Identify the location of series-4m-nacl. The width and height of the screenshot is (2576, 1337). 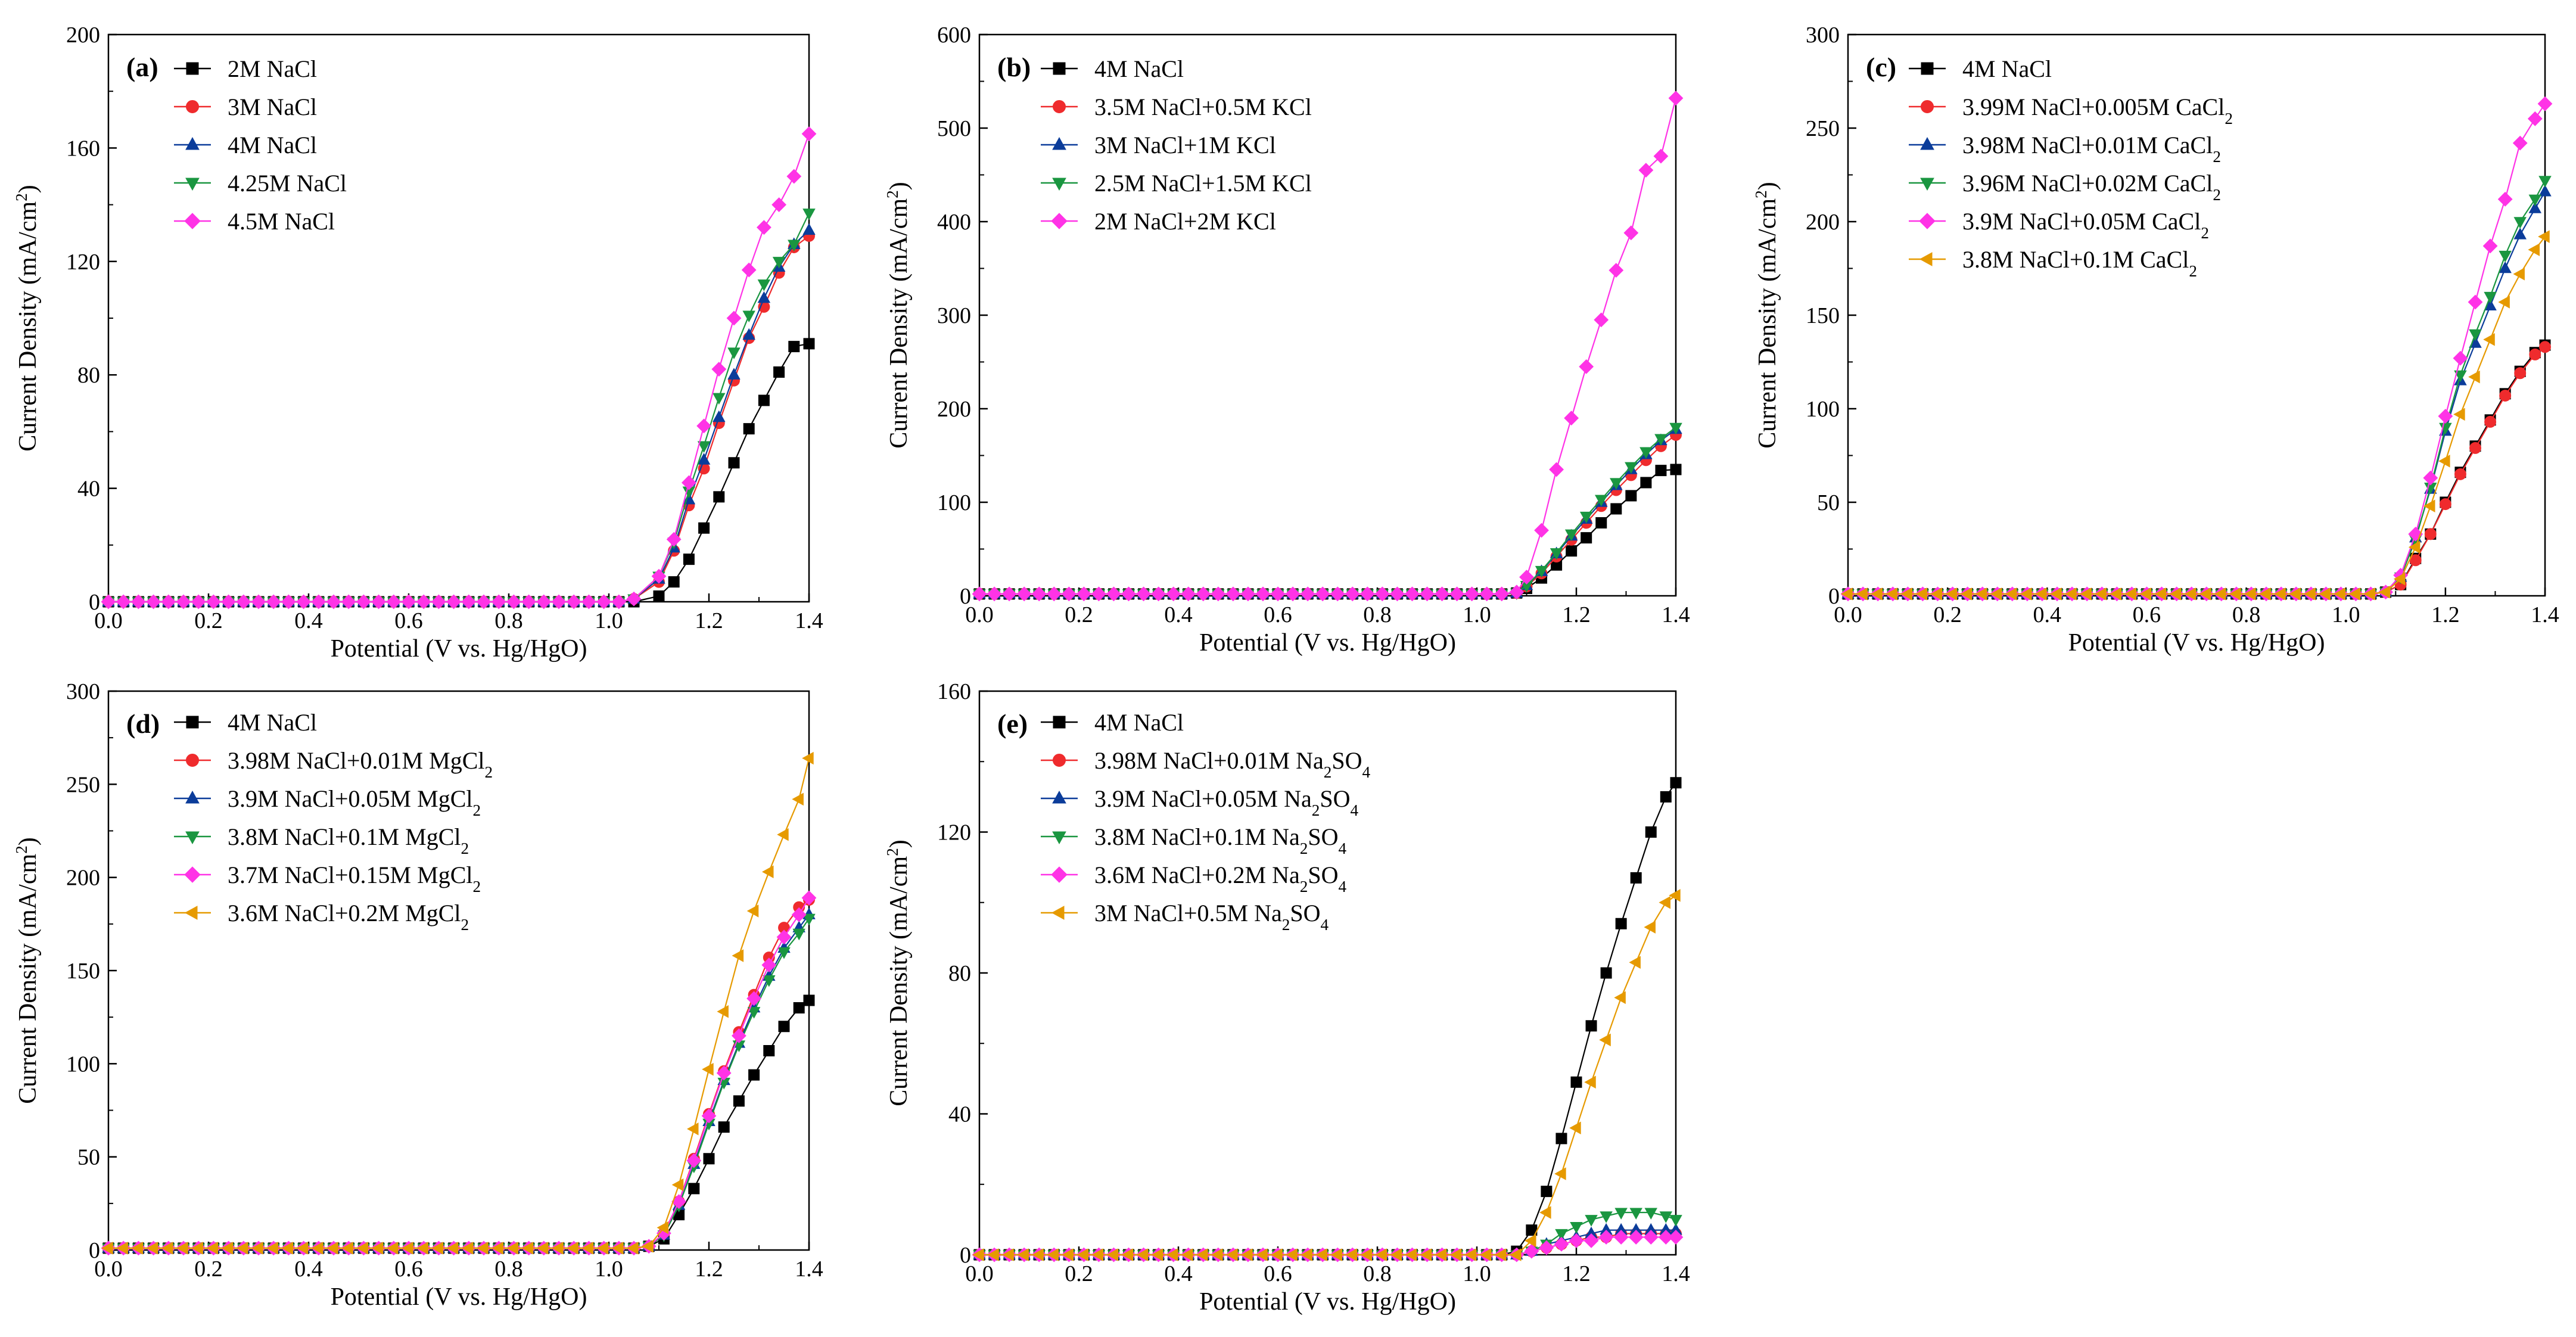
(459, 415).